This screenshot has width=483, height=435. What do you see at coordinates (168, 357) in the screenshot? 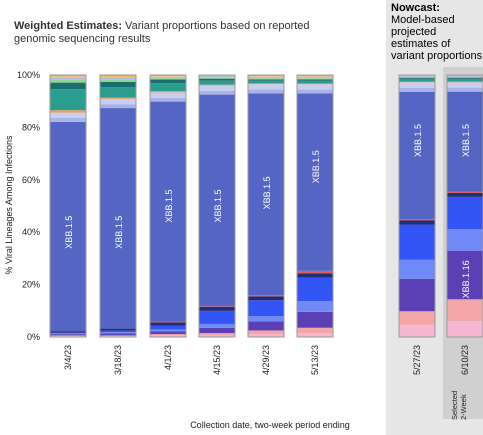
I see `x-tick-label: 4/1/23` at bounding box center [168, 357].